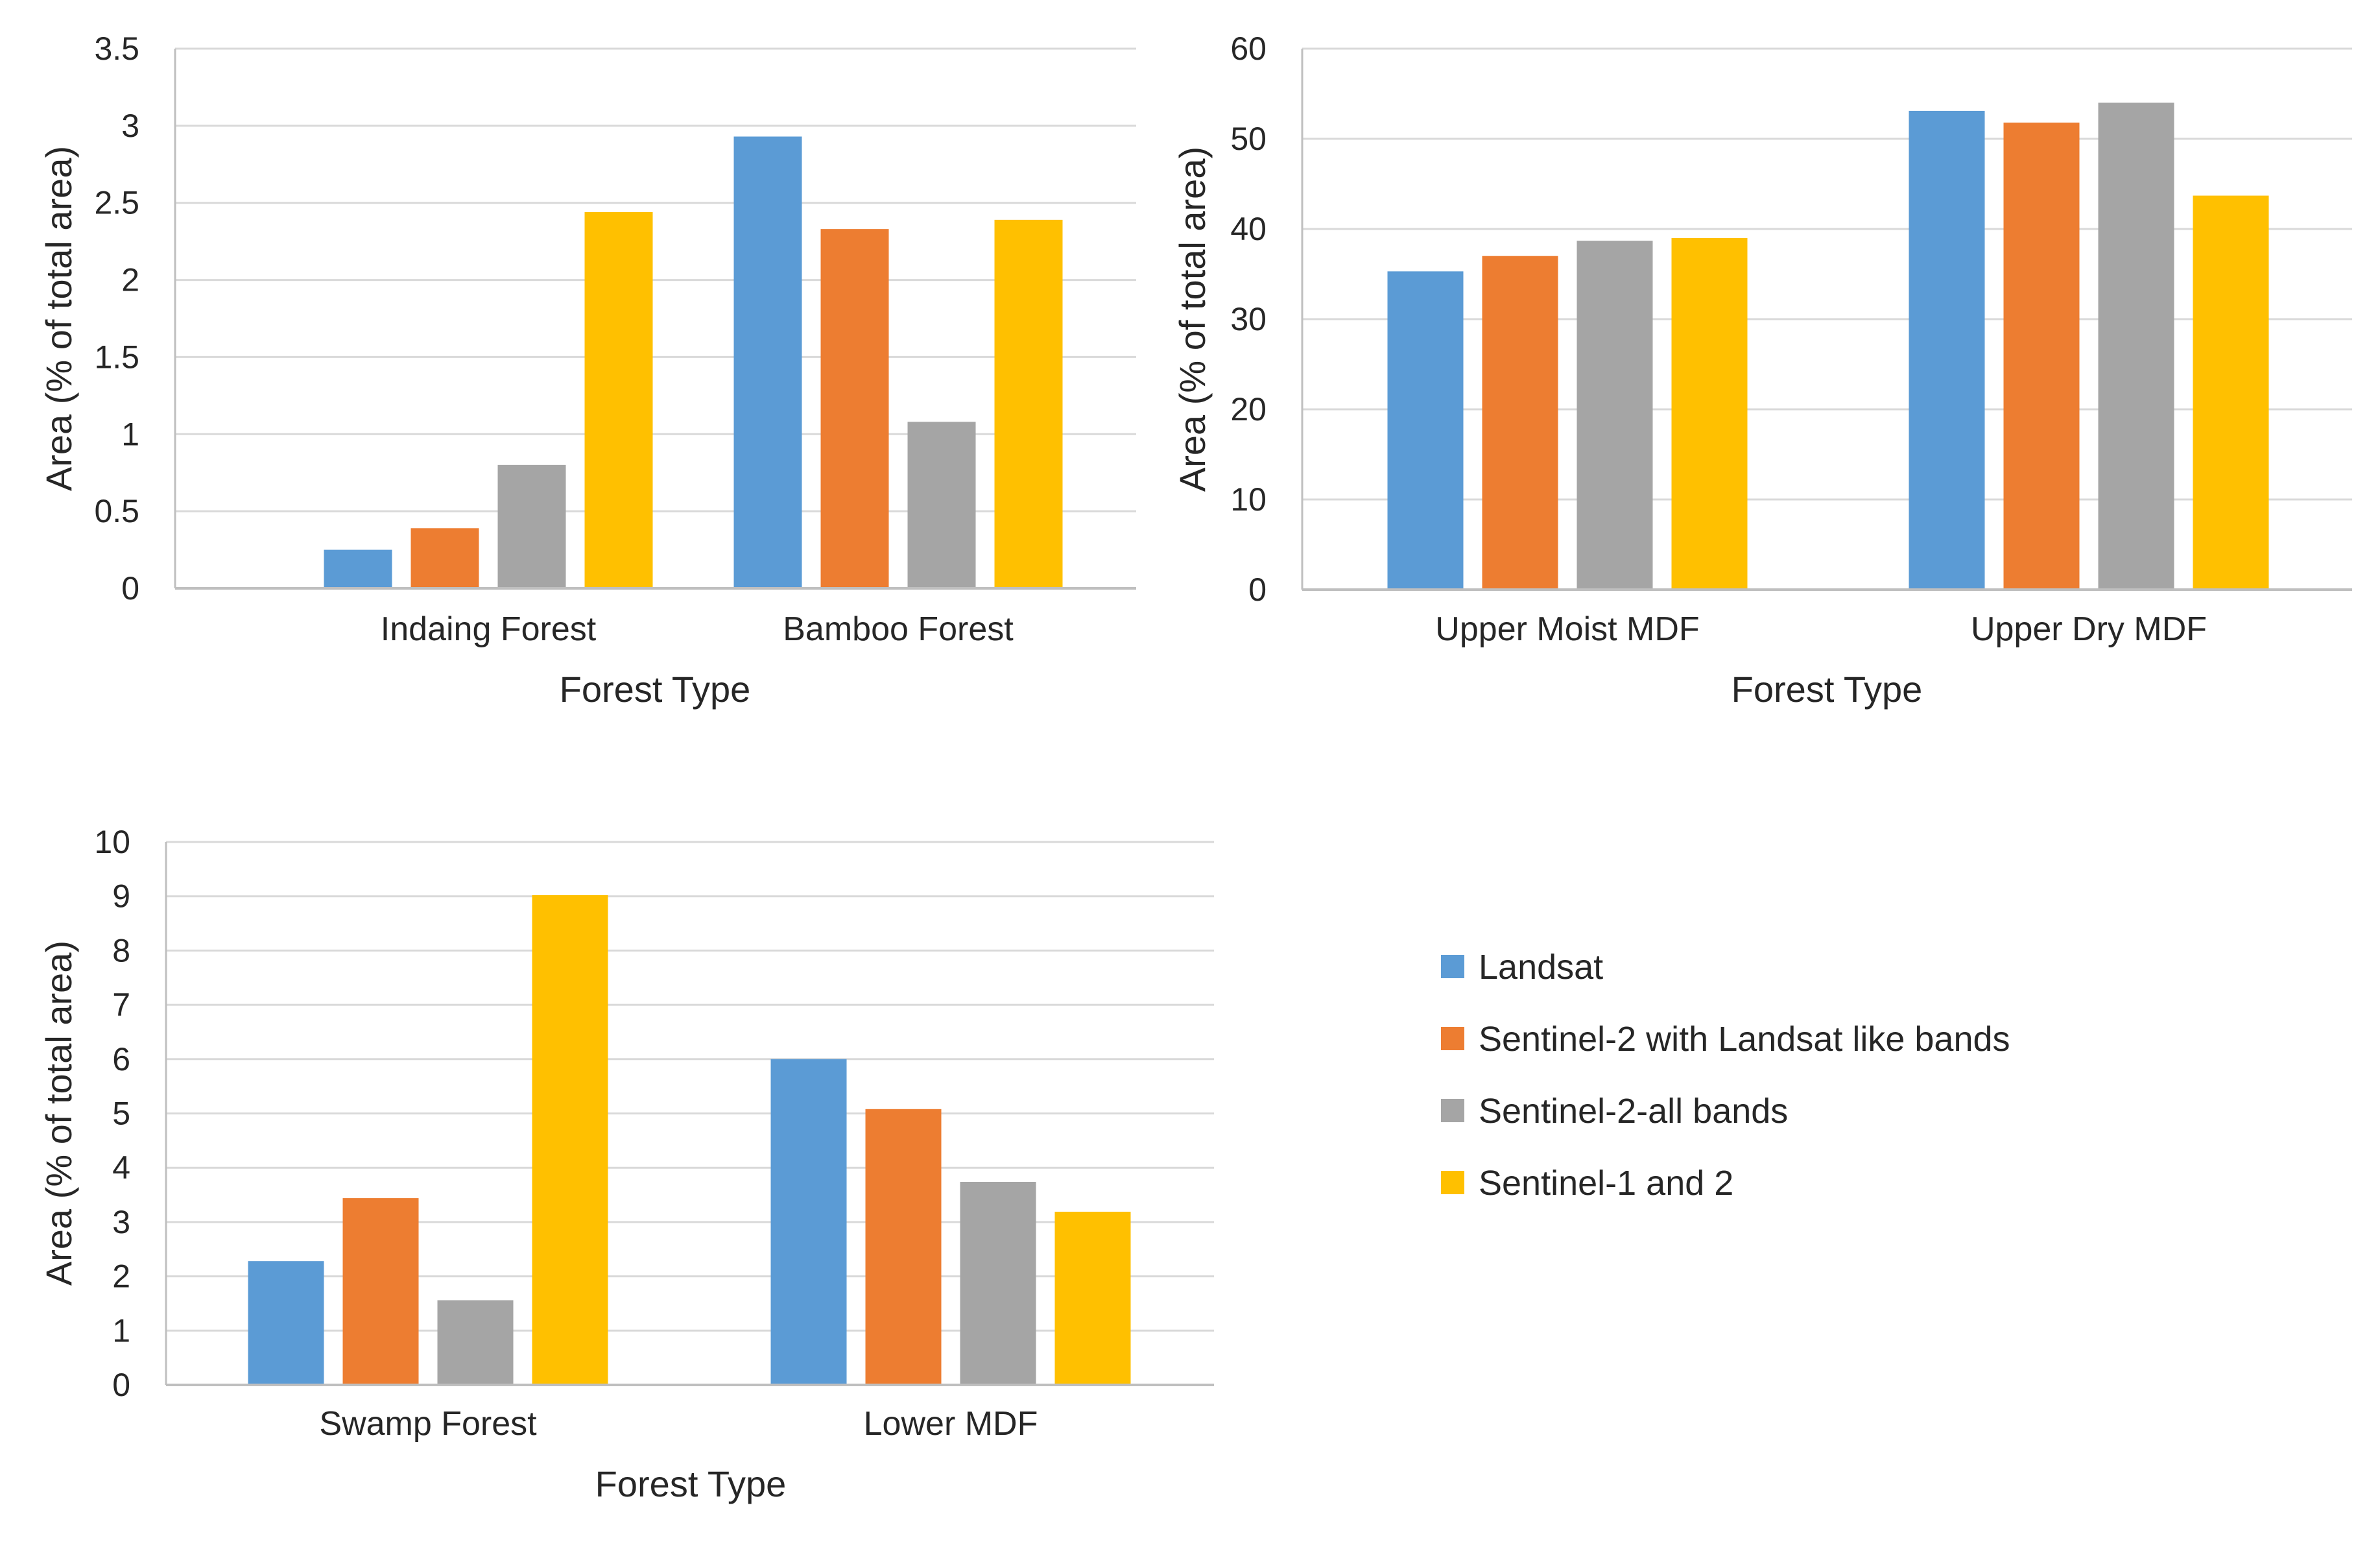 Image resolution: width=2380 pixels, height=1562 pixels. Describe the element at coordinates (121, 1167) in the screenshot. I see `y-tick-label: 4` at that location.